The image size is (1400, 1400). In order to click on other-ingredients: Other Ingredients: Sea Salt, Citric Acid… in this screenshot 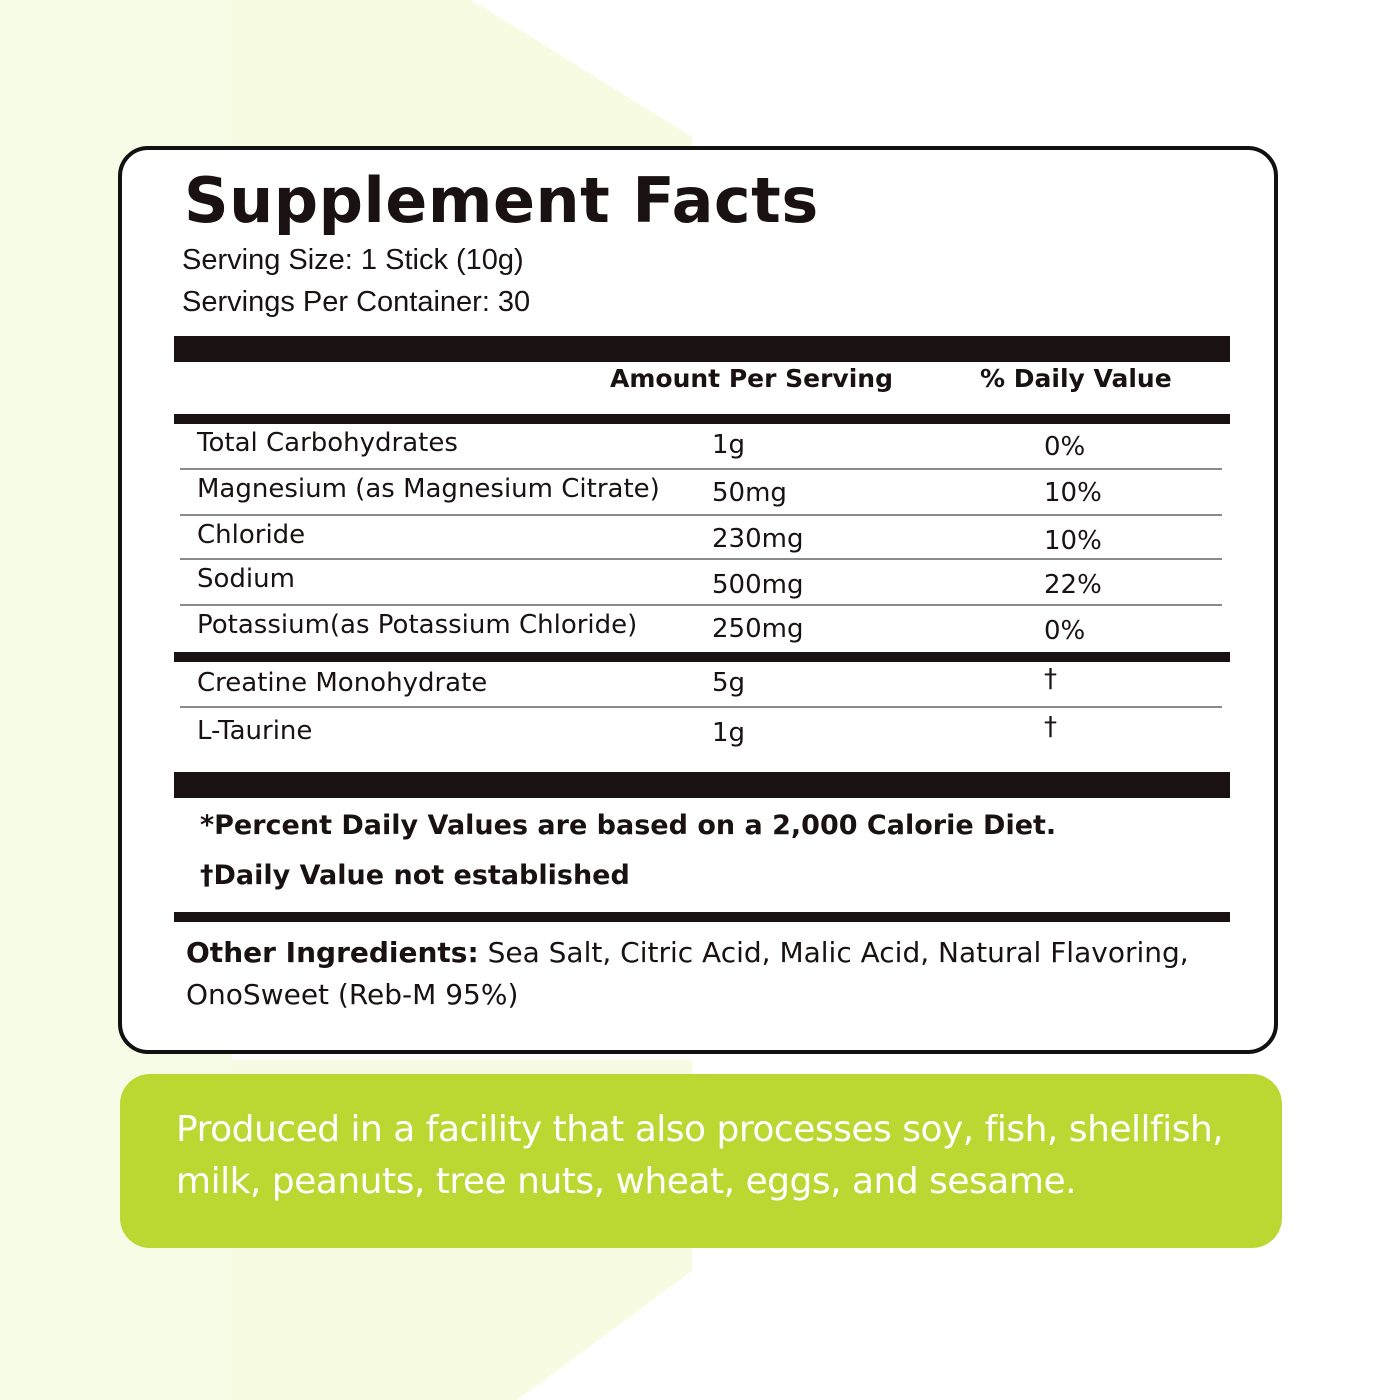, I will do `click(696, 974)`.